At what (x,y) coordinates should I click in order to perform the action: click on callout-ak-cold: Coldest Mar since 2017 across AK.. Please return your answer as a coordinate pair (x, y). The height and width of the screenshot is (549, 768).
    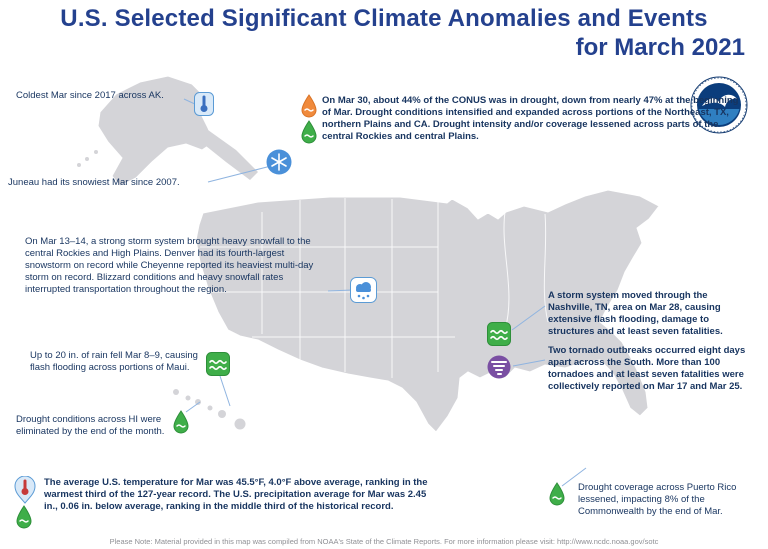
    Looking at the image, I should click on (102, 96).